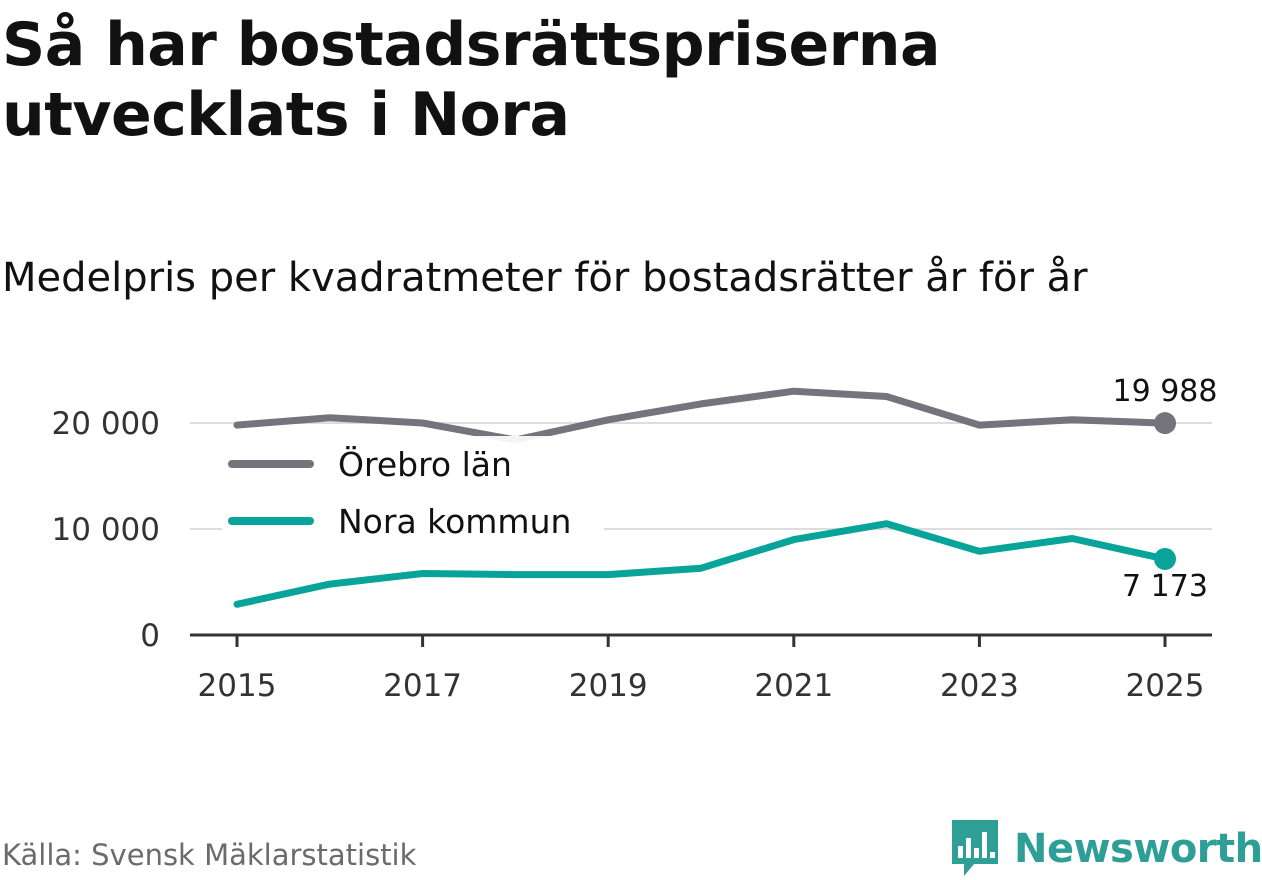 This screenshot has height=880, width=1262. What do you see at coordinates (106, 530) in the screenshot?
I see `y-tick-label: 10 000` at bounding box center [106, 530].